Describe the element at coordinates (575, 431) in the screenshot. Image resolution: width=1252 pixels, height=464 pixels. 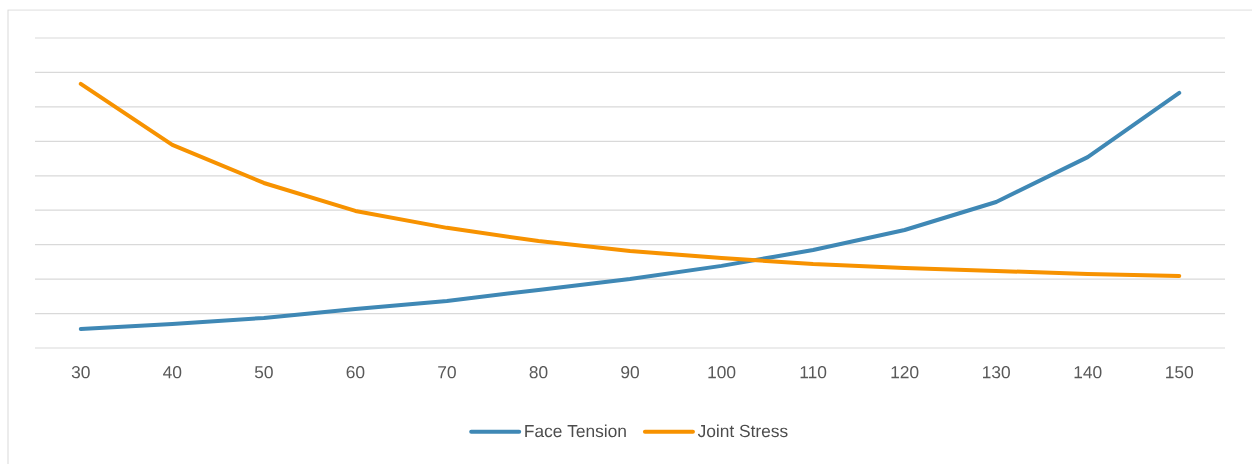
I see `legend-label: Face Tension` at that location.